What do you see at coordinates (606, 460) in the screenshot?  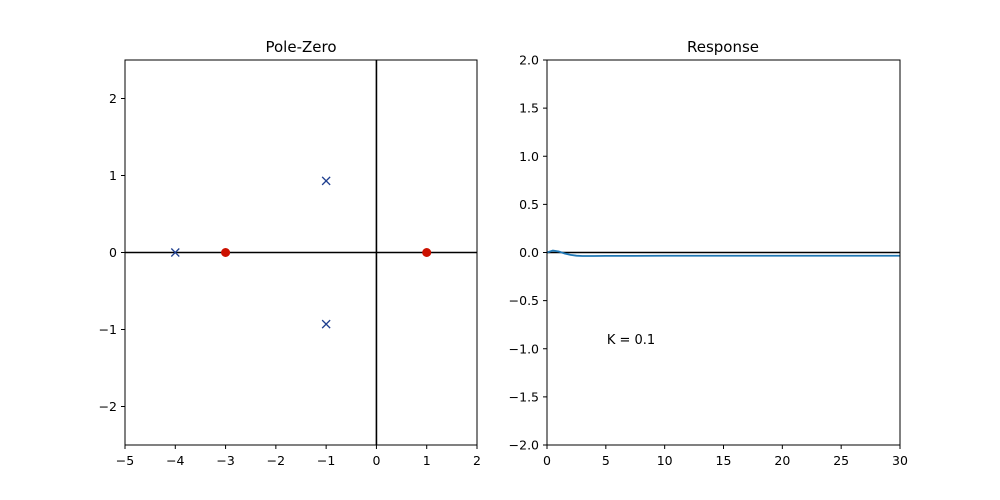 I see `response-x-tick-label: 5` at bounding box center [606, 460].